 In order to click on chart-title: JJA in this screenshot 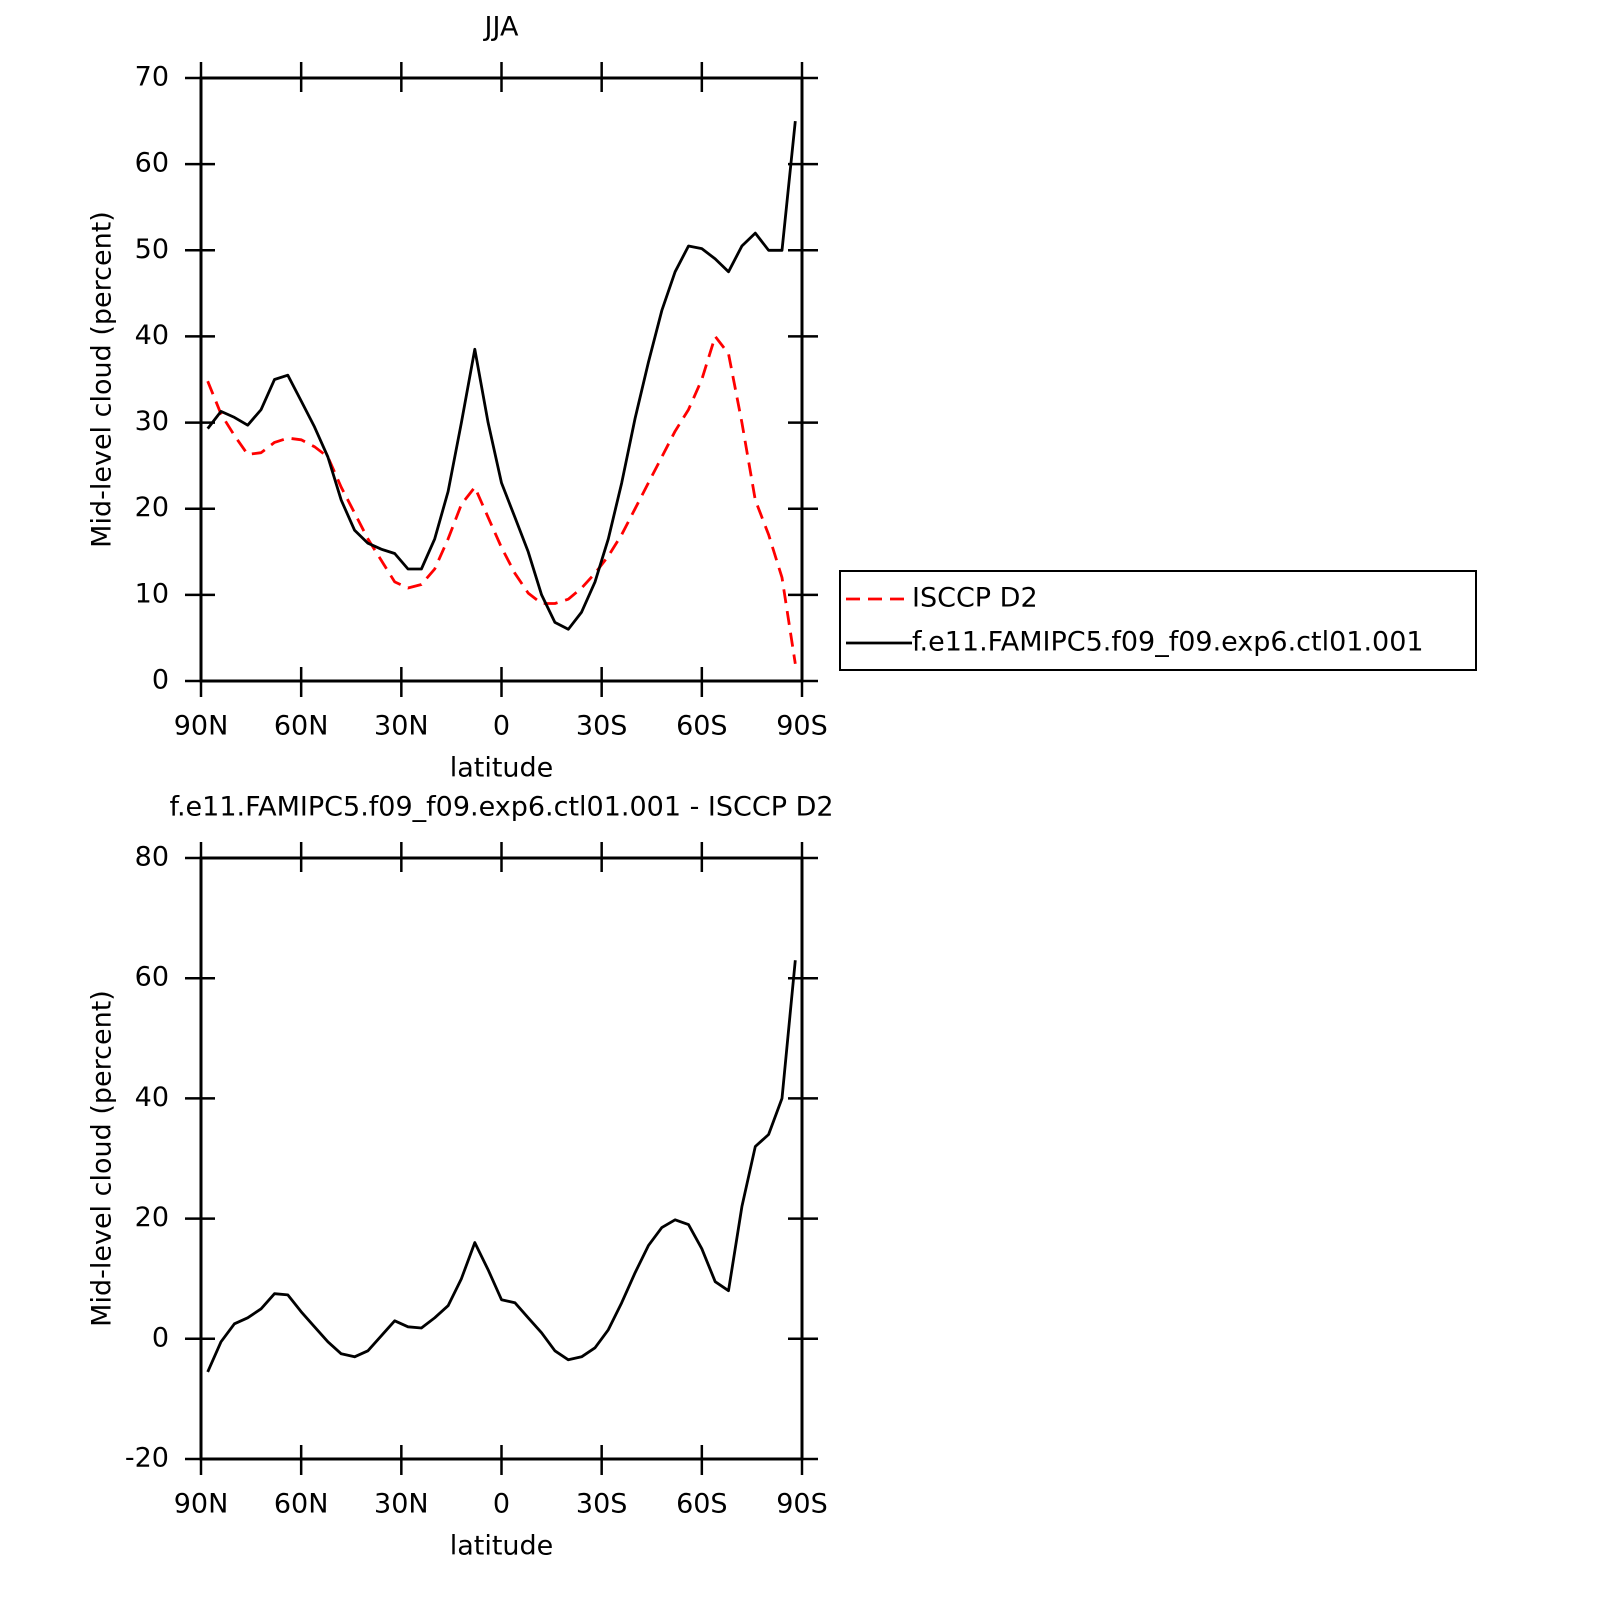, I will do `click(501, 27)`.